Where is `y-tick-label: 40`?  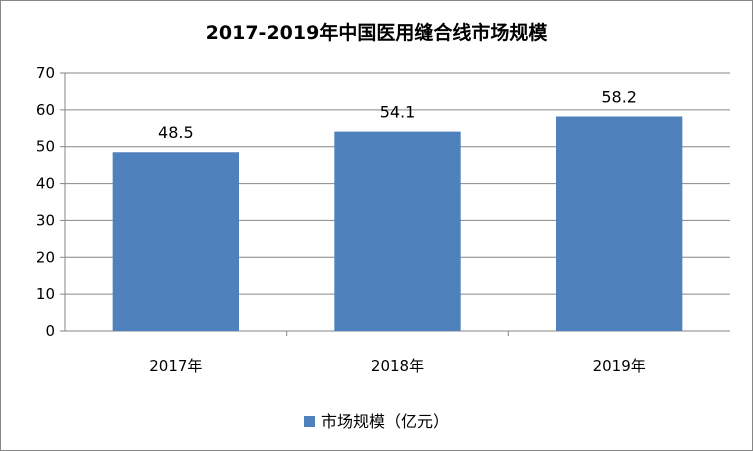 y-tick-label: 40 is located at coordinates (45, 184).